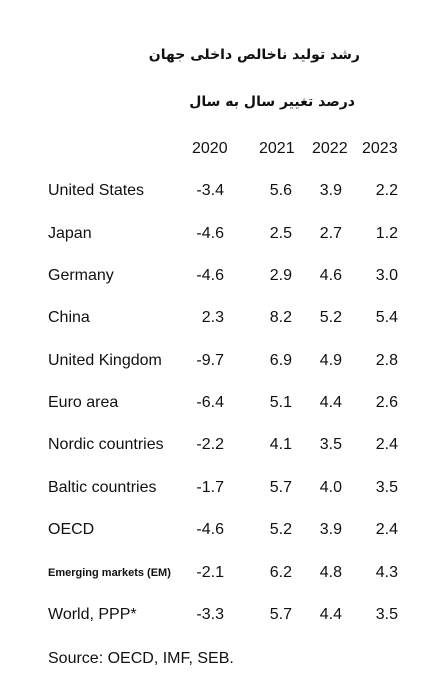  I want to click on year-header-2021: 2021, so click(277, 148).